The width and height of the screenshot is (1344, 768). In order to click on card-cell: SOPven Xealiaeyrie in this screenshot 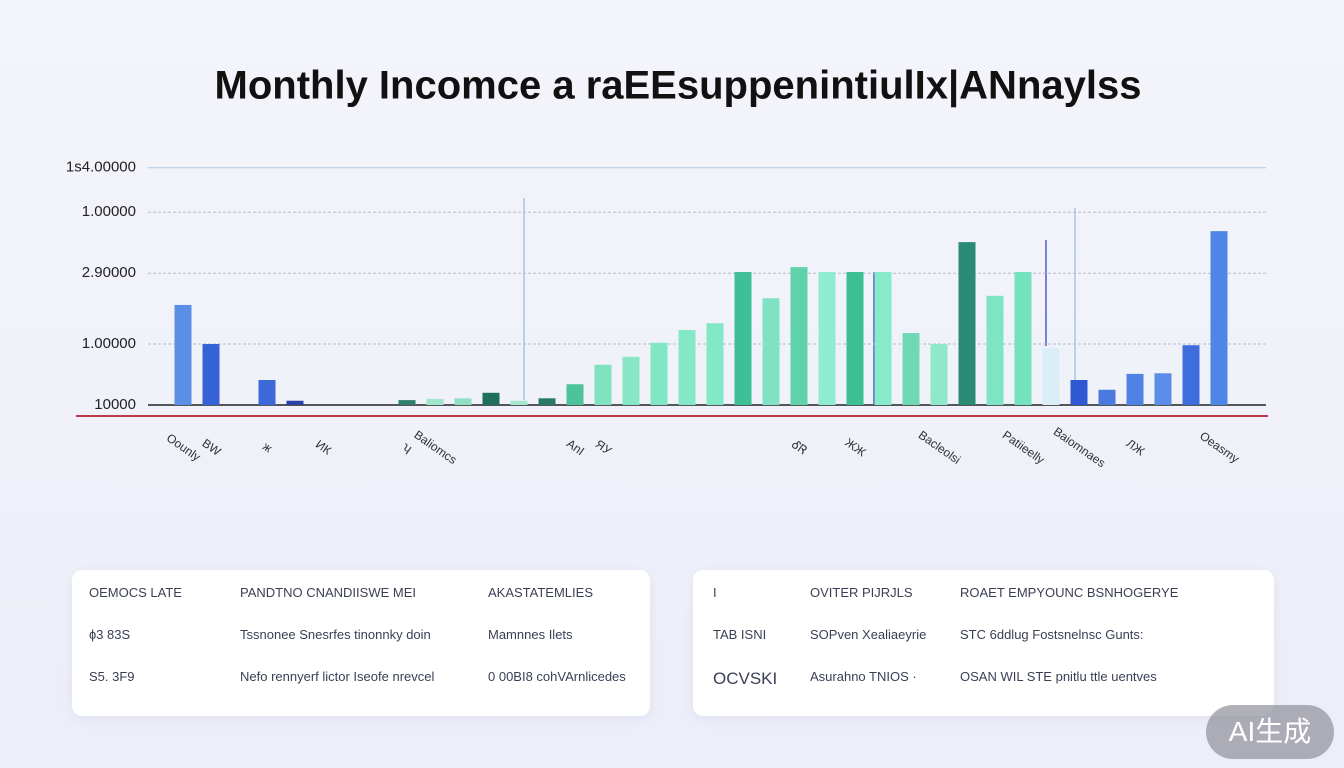, I will do `click(868, 634)`.